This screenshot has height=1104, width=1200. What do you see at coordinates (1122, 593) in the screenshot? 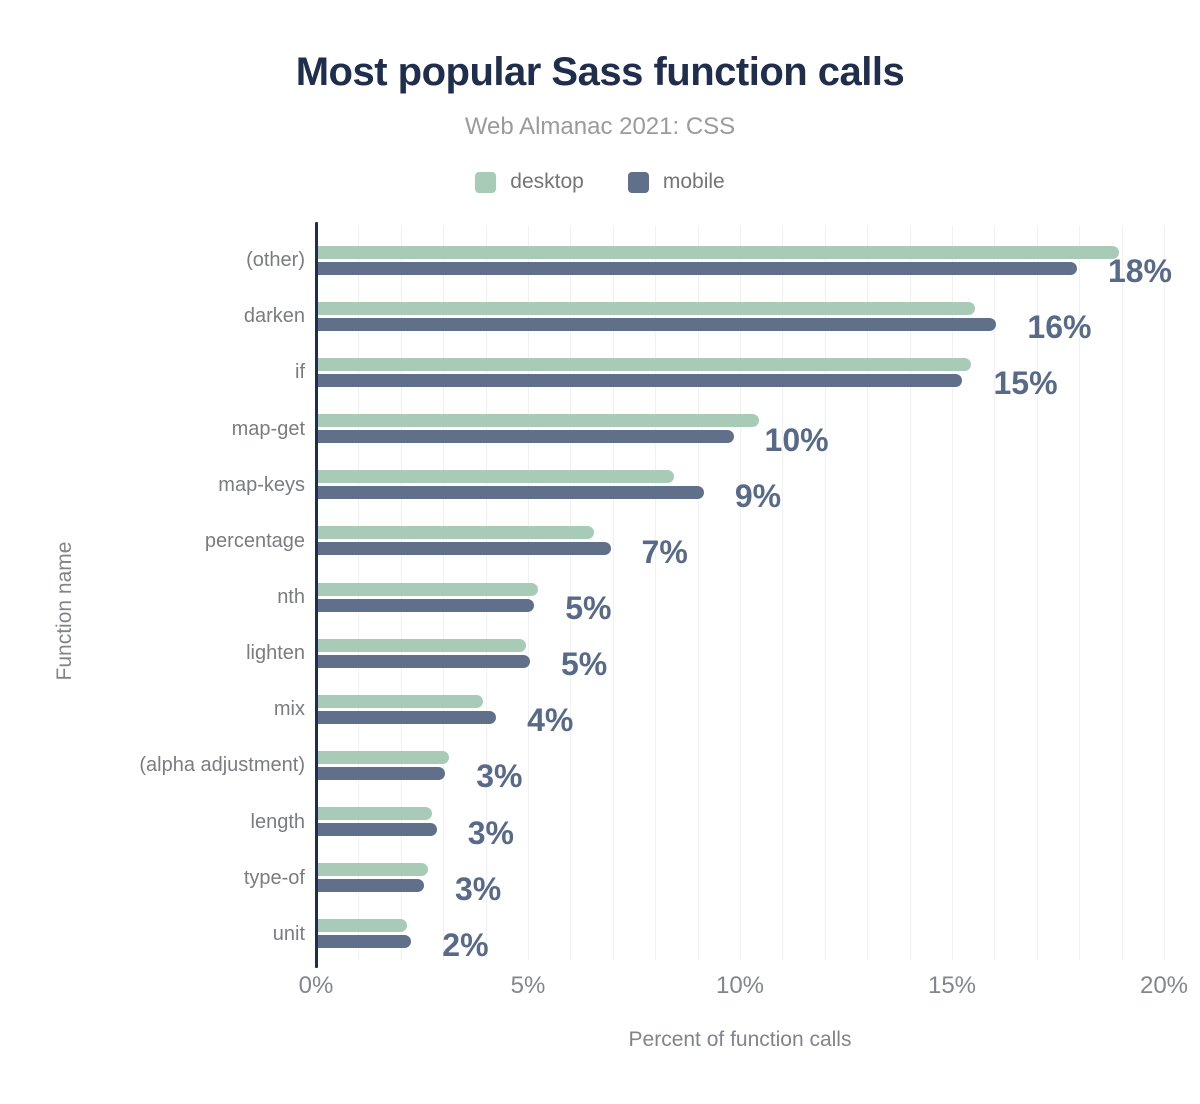
I see `gridline-19pct` at bounding box center [1122, 593].